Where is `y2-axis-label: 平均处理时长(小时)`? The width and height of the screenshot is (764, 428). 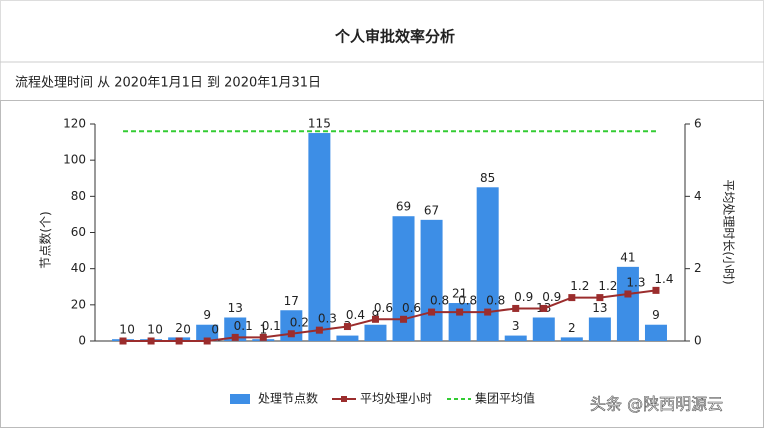
y2-axis-label: 平均处理时长(小时) is located at coordinates (729, 231).